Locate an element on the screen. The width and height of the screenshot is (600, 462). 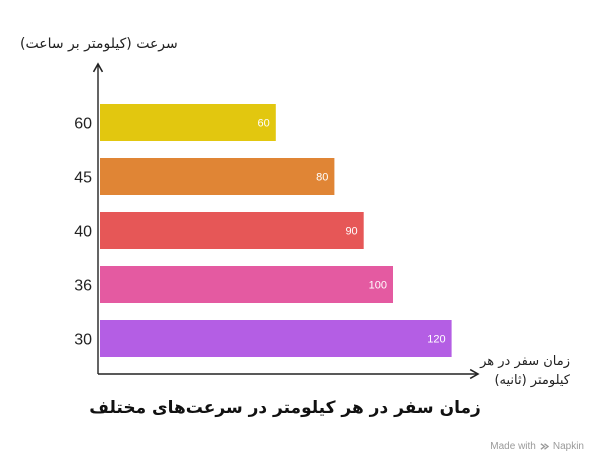
y-tick-label: 36 is located at coordinates (83, 286).